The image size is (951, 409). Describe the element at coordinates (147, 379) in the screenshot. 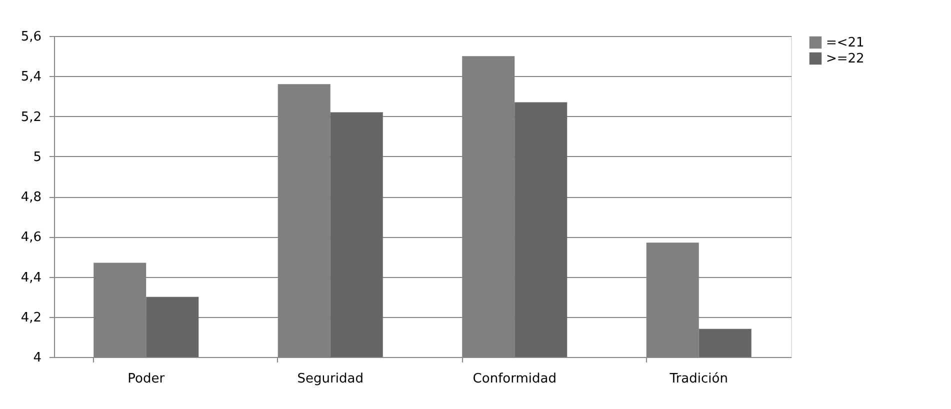

I see `x-tick-label: Poder` at that location.